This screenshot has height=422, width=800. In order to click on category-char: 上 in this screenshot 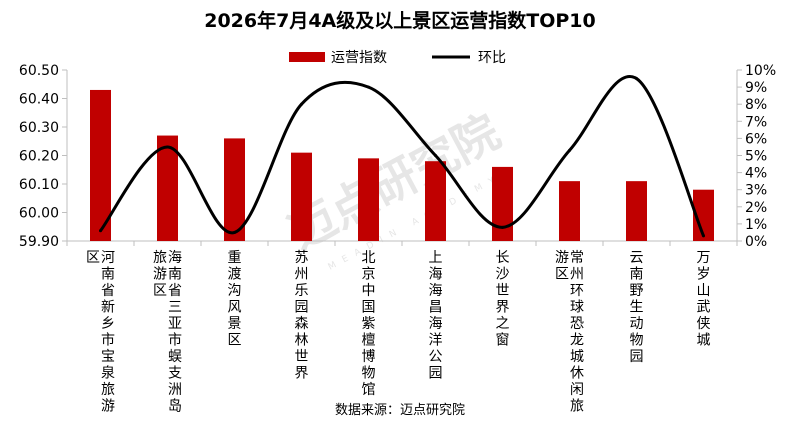, I will do `click(436, 258)`.